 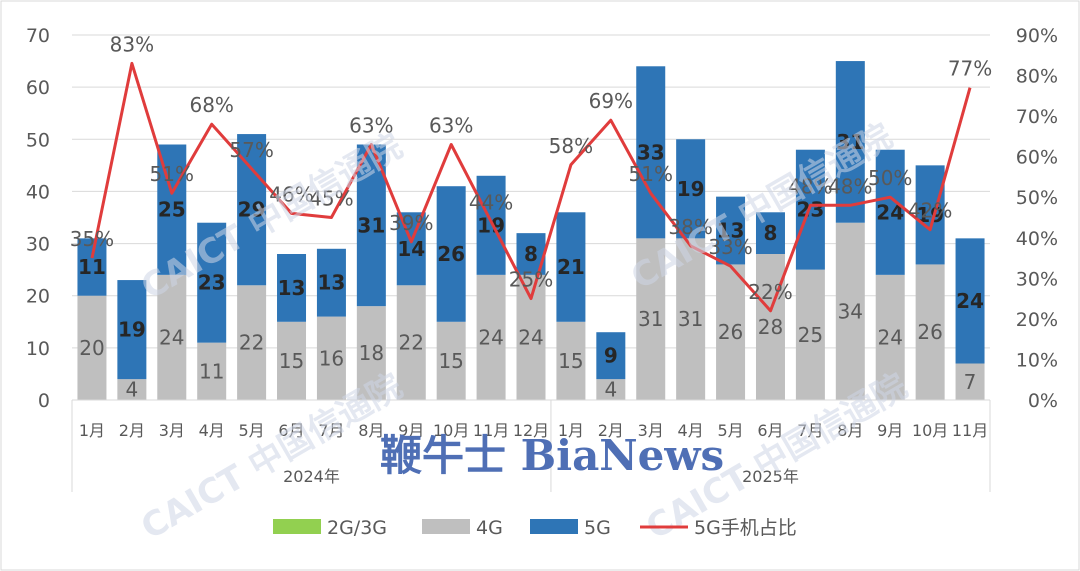 I want to click on category-label: 3月, so click(x=172, y=430).